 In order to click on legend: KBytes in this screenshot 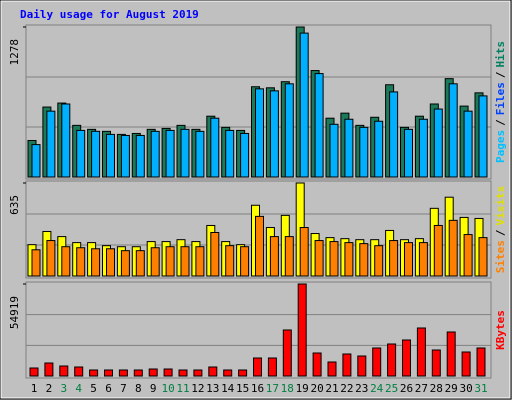, I will do `click(500, 330)`.